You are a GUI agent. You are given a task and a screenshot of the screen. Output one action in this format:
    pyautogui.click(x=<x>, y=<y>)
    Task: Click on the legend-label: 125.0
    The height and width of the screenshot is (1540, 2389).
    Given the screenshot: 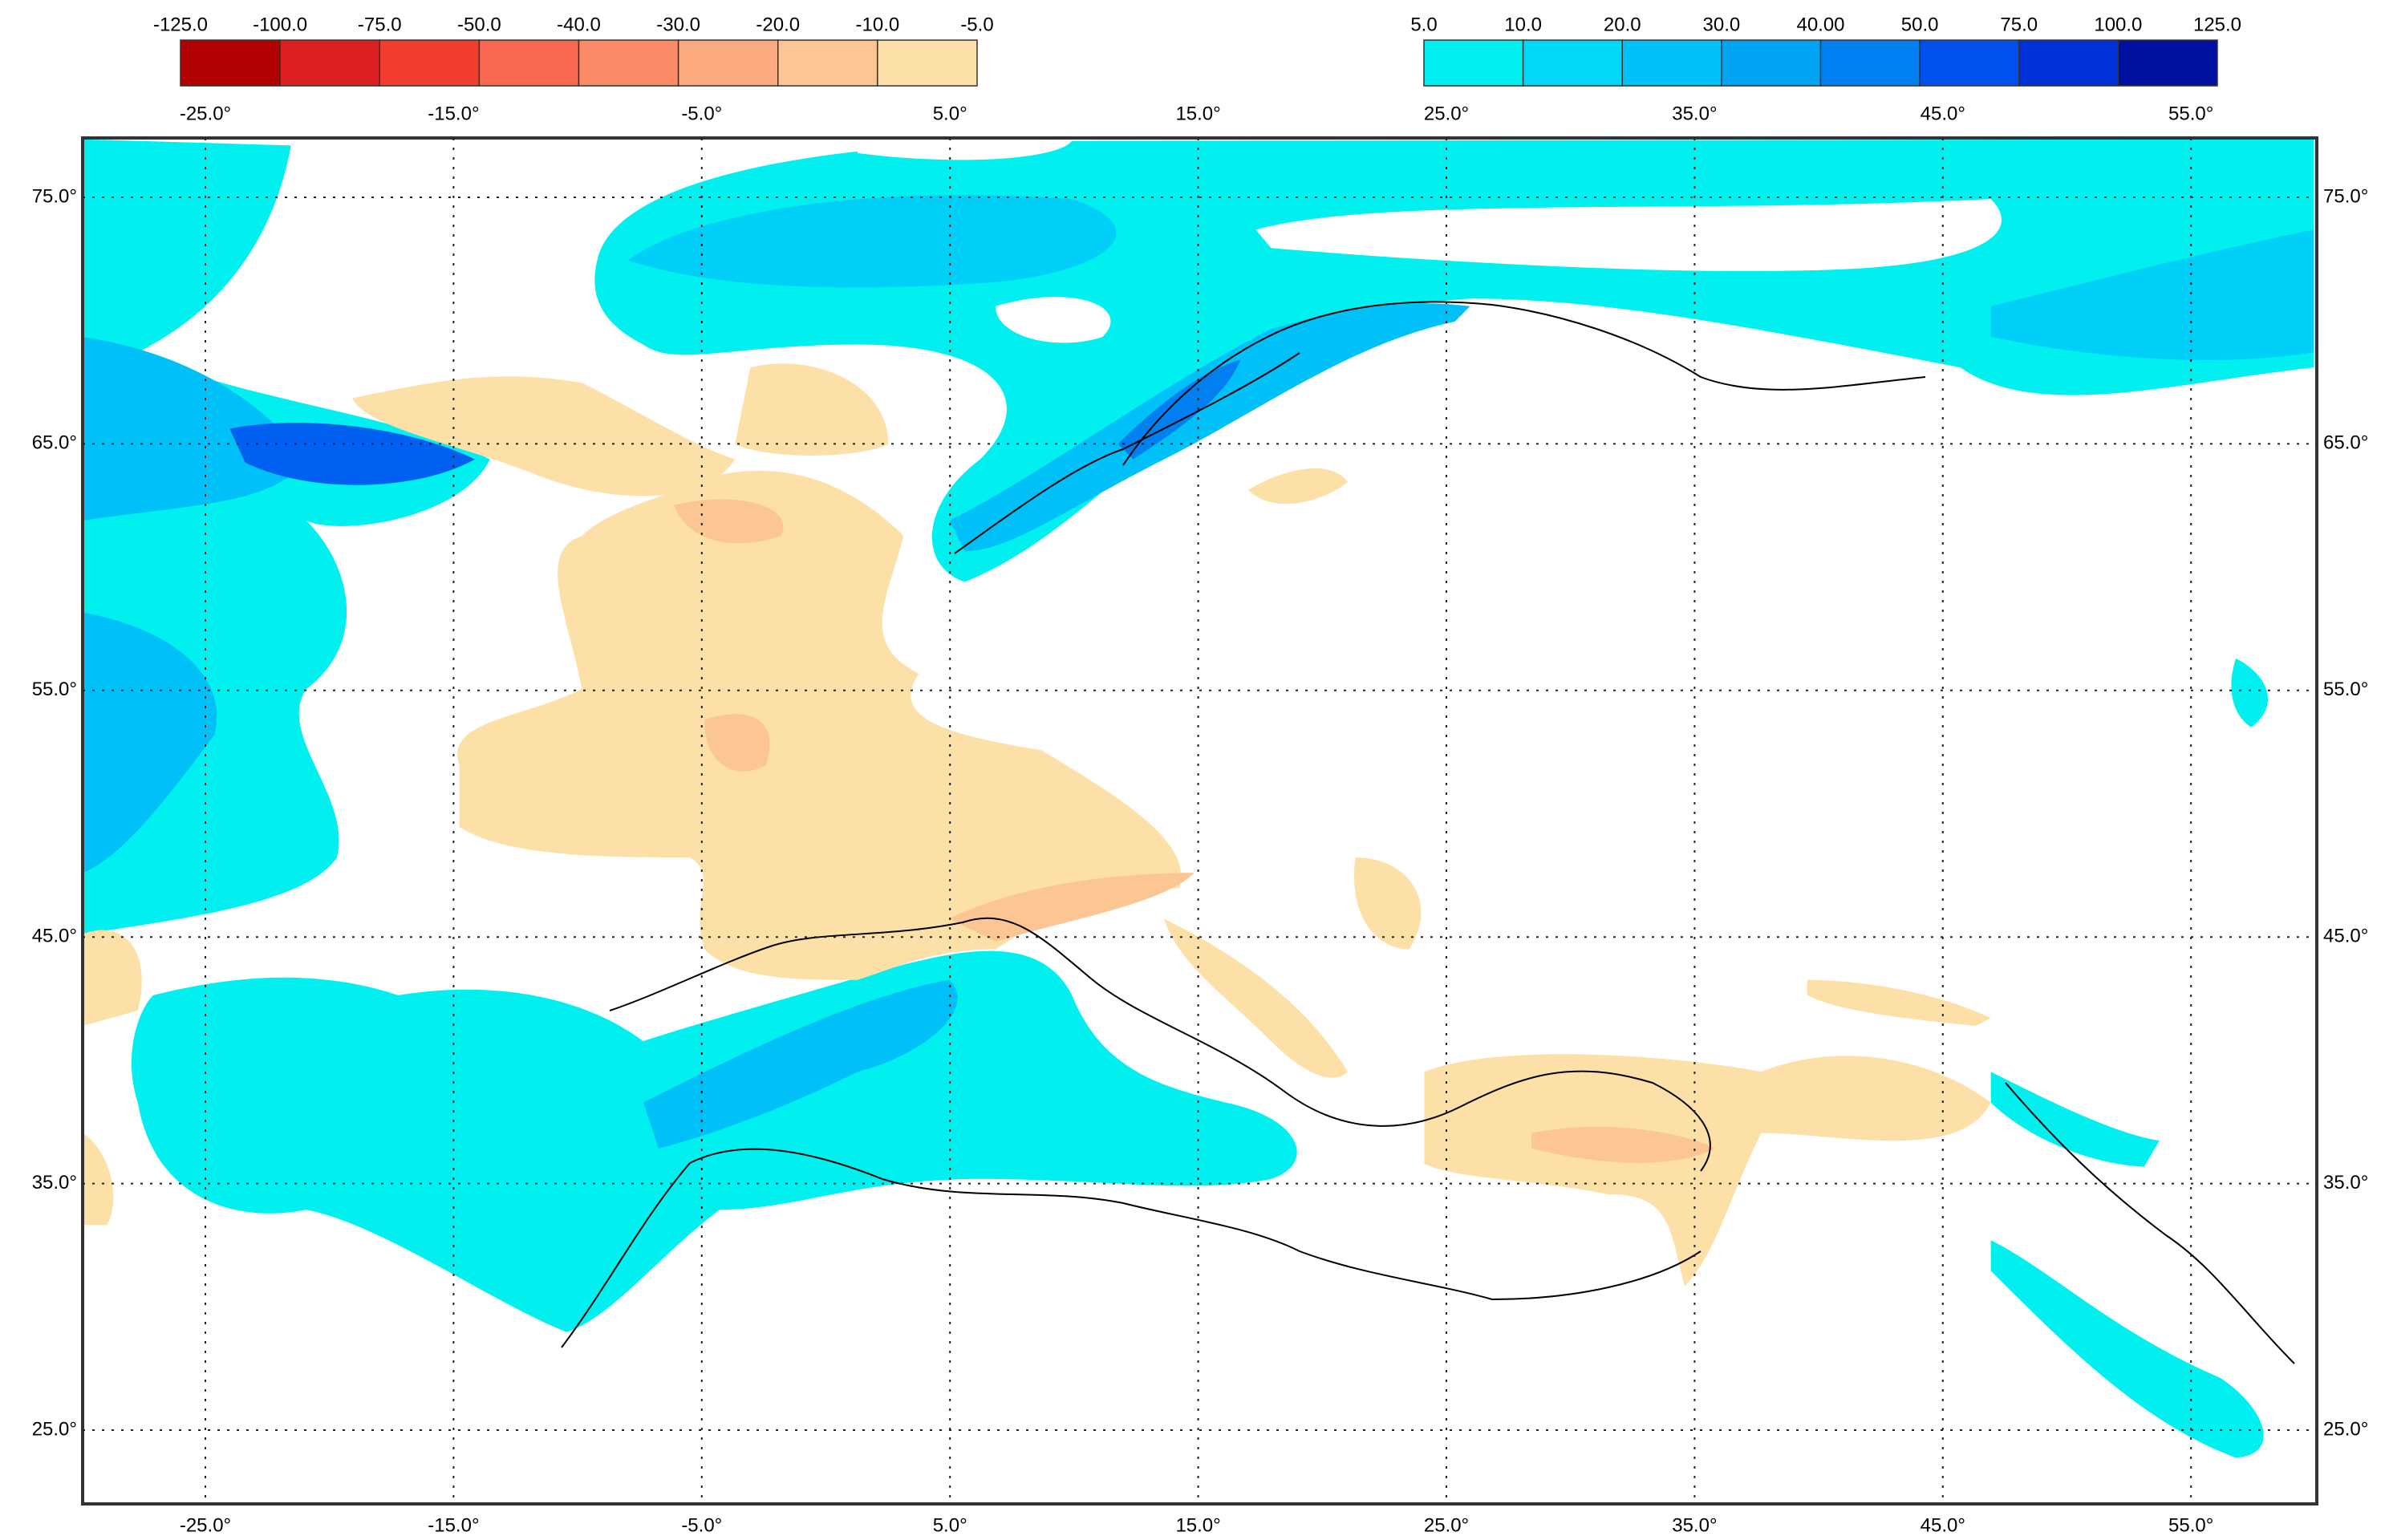 What is the action you would take?
    pyautogui.click(x=2217, y=24)
    